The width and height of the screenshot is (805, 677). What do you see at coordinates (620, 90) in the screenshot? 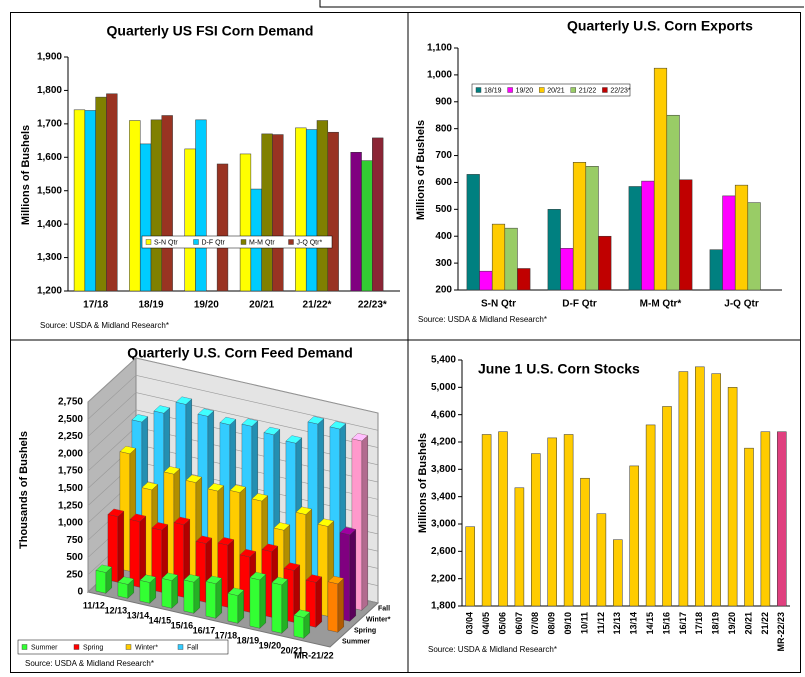
I see `legend-label: 22/23*` at bounding box center [620, 90].